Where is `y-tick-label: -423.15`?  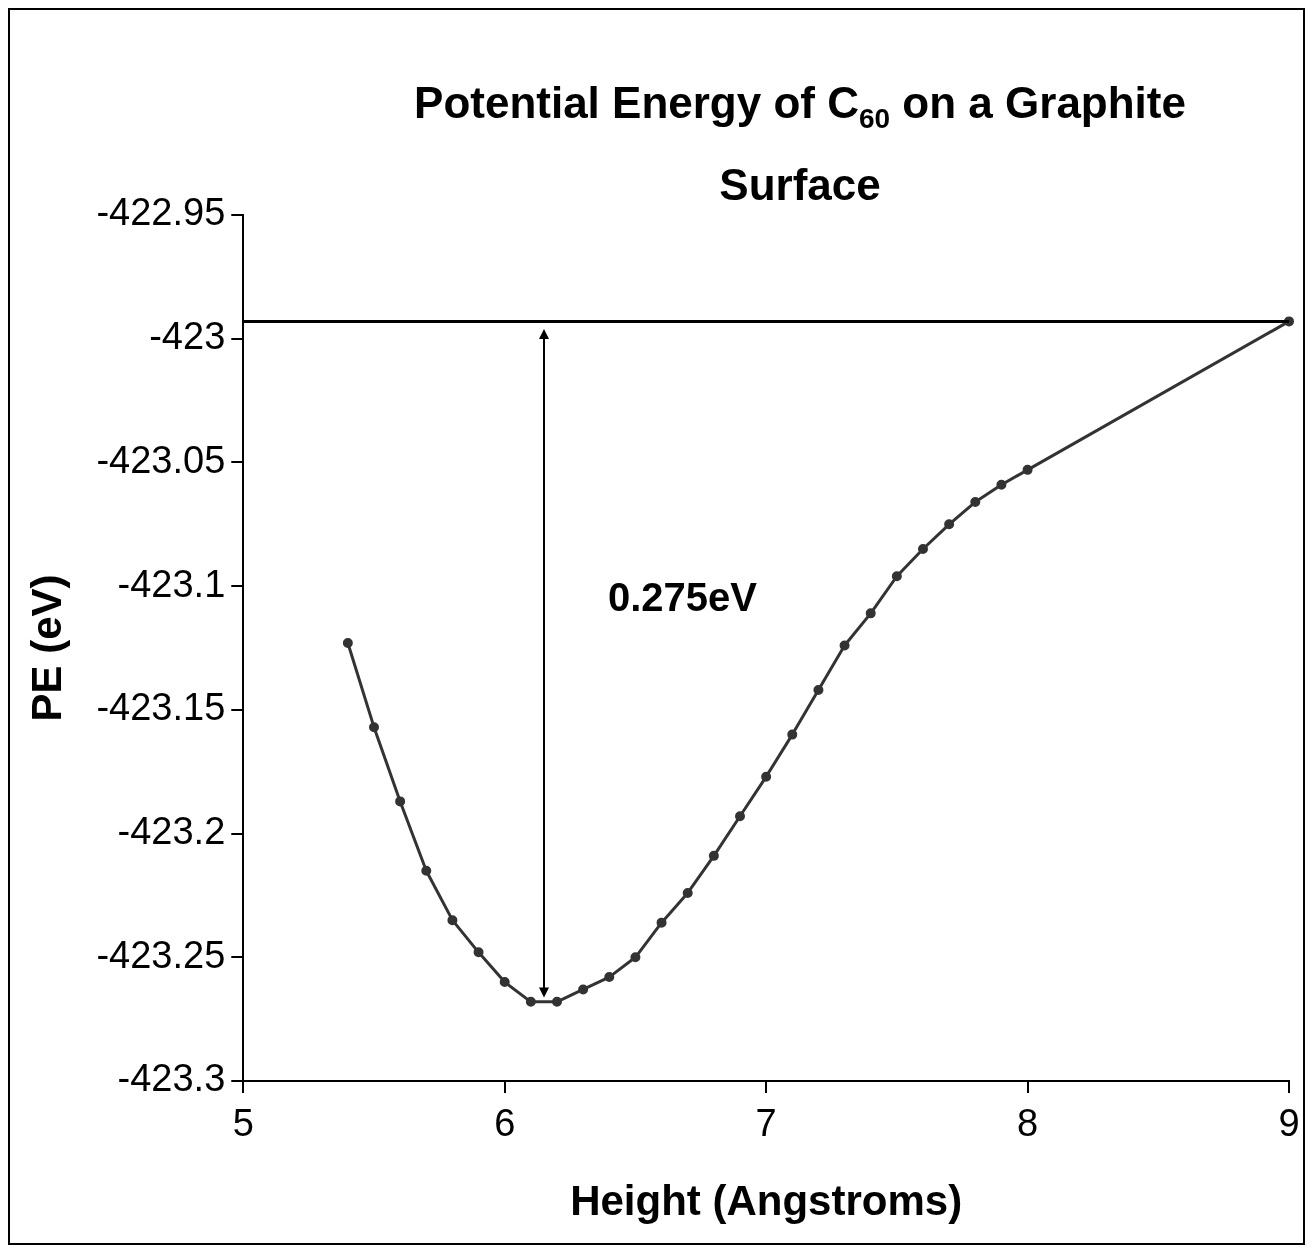
y-tick-label: -423.15 is located at coordinates (161, 707).